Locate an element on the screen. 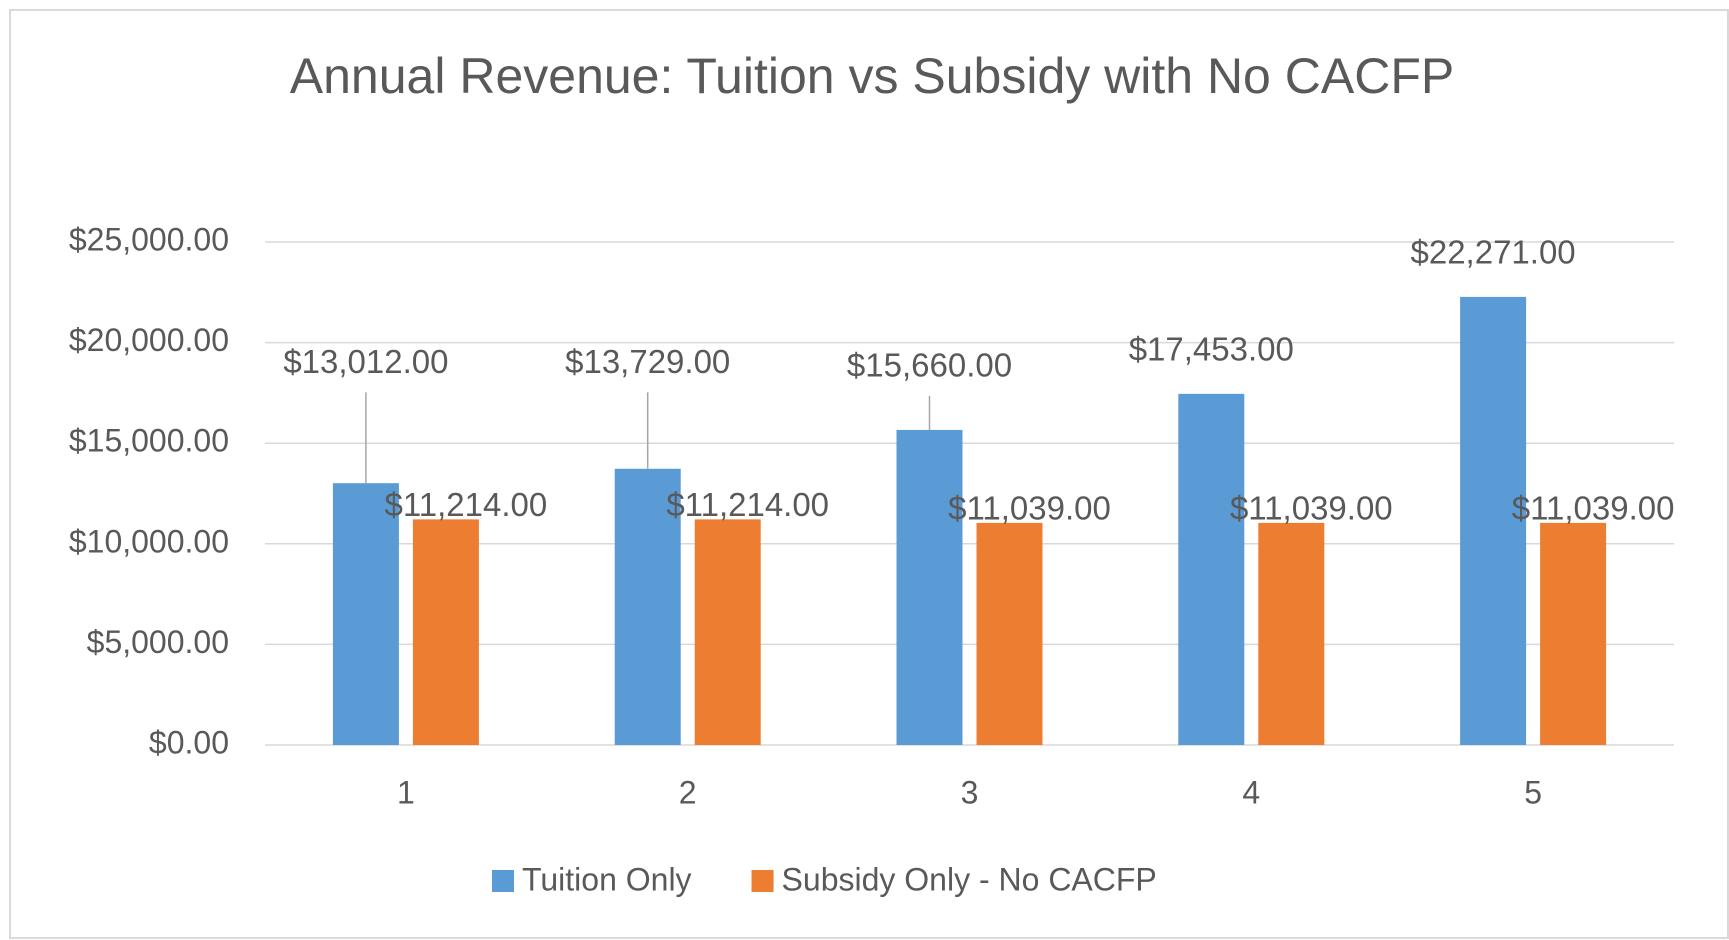  x-tick-label: 3 is located at coordinates (970, 792).